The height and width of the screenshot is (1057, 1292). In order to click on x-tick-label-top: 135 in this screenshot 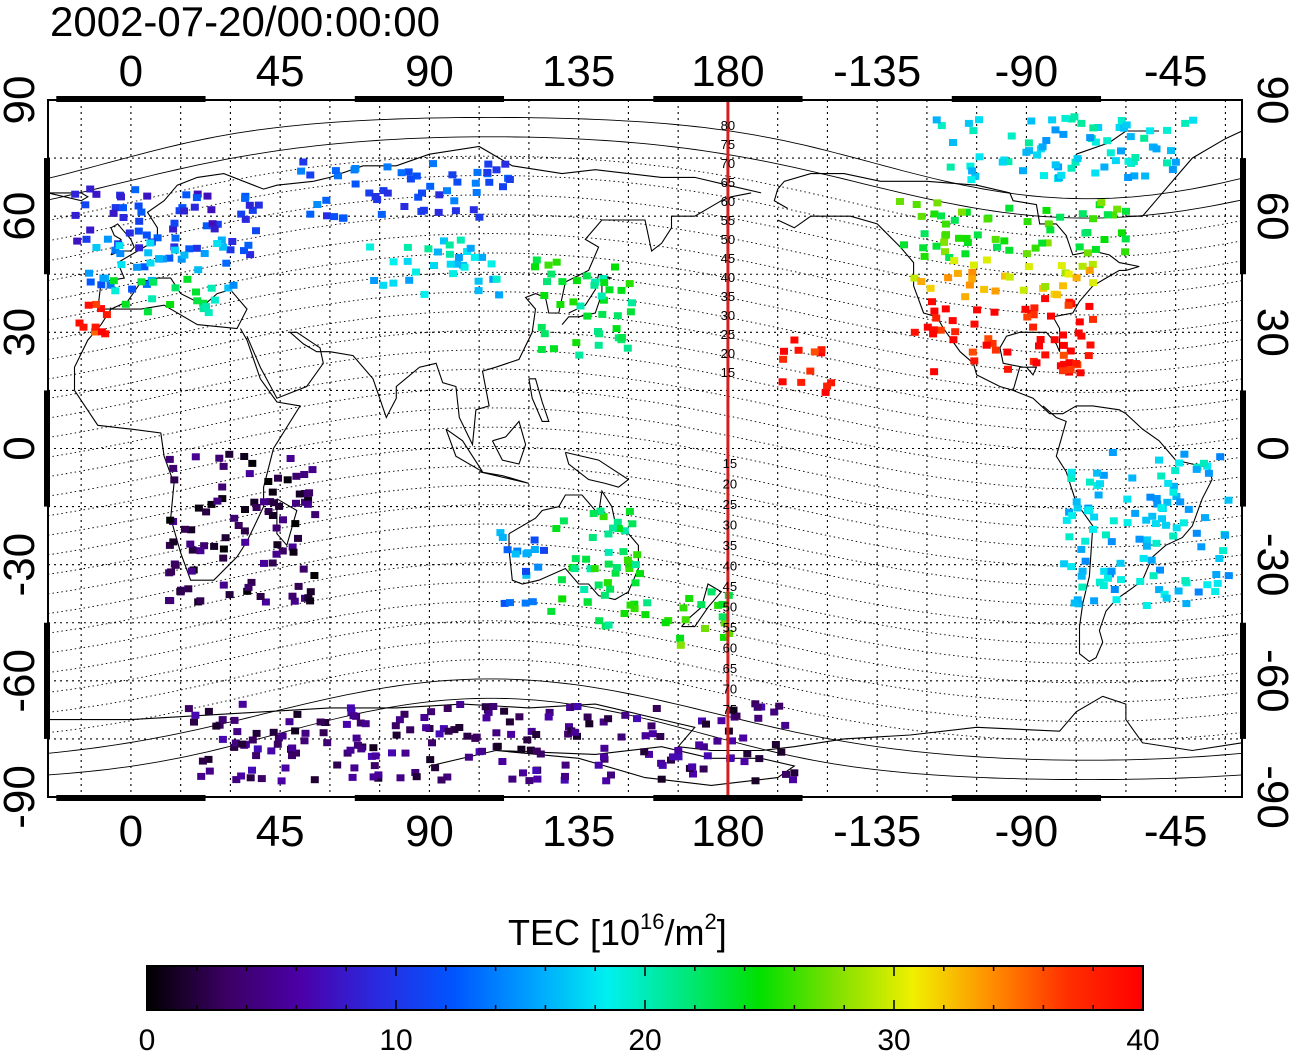, I will do `click(578, 71)`.